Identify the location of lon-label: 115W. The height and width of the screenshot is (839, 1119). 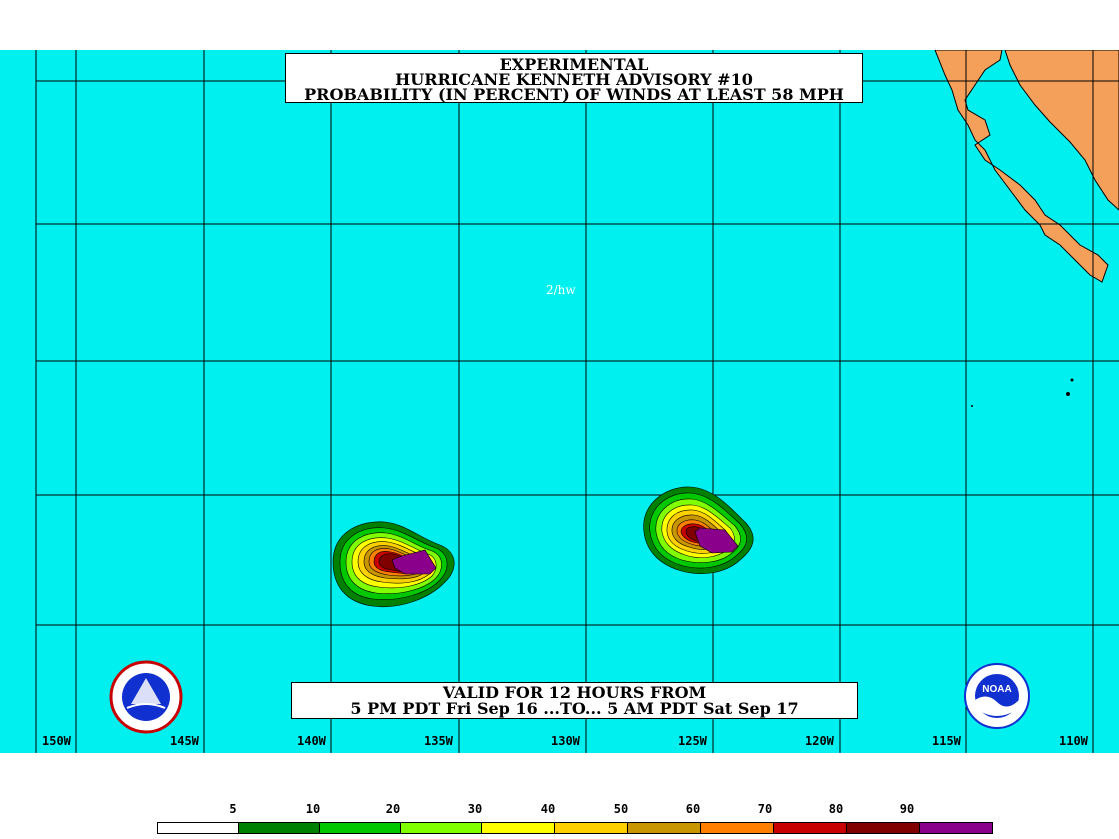
(946, 741).